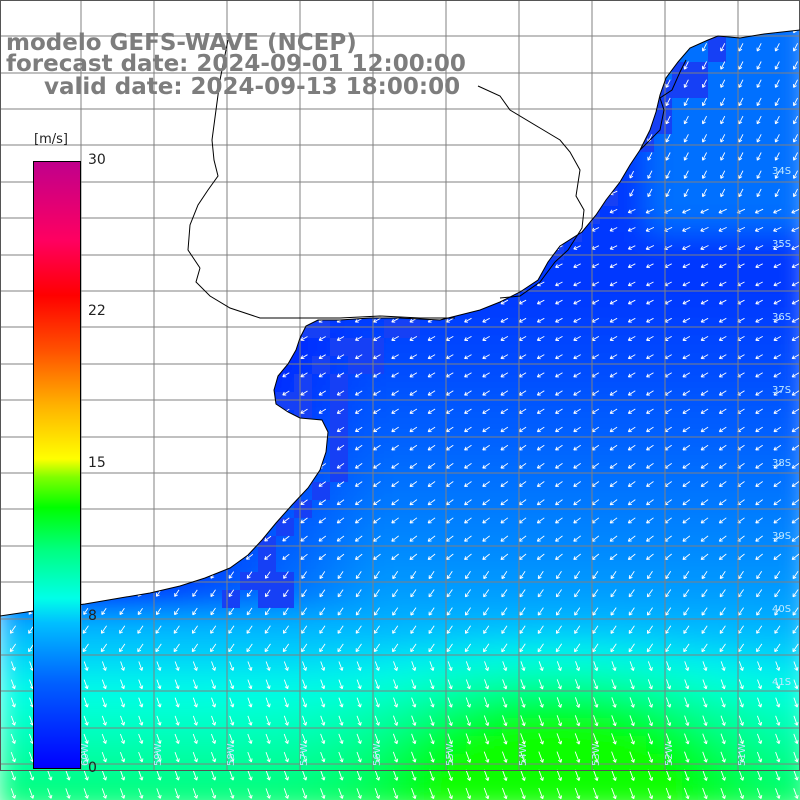 The width and height of the screenshot is (800, 800). Describe the element at coordinates (231, 754) in the screenshot. I see `longitude-label: 58W` at that location.